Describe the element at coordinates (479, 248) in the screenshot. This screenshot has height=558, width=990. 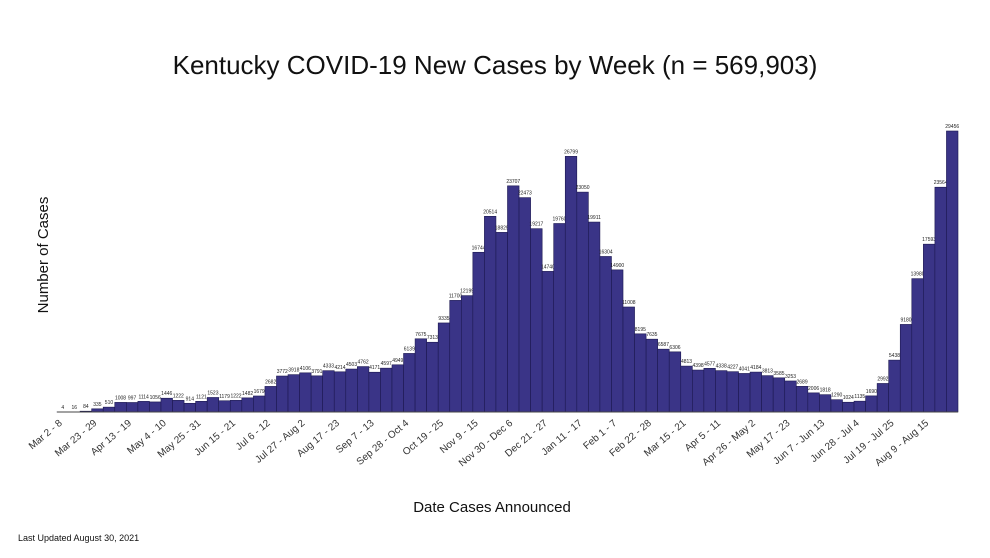
I see `value-label: 16744` at that location.